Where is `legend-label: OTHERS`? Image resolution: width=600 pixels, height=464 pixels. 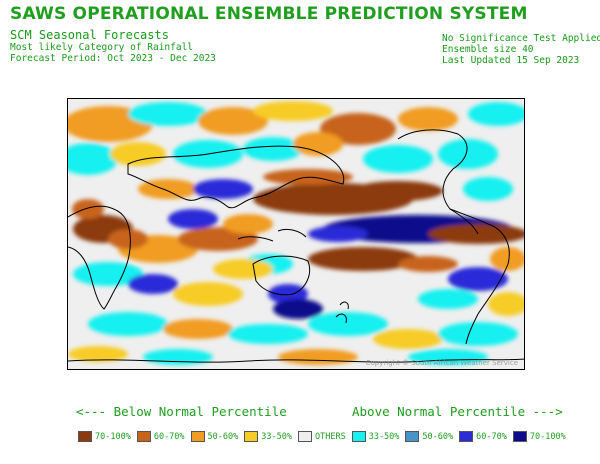
legend-label: OTHERS is located at coordinates (330, 436).